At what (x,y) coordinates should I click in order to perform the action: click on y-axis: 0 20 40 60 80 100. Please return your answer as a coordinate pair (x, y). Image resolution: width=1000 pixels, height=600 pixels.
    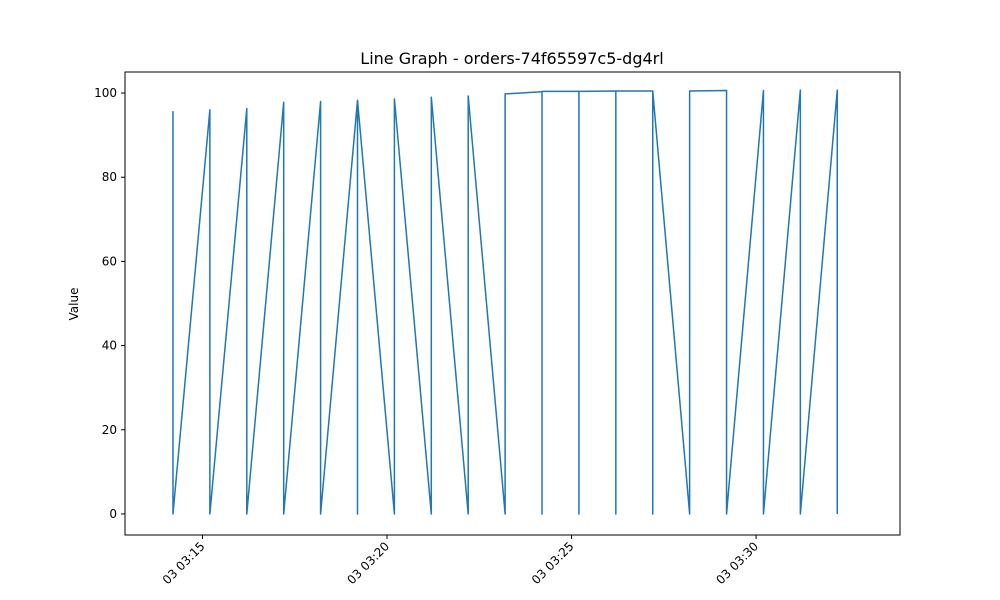
    Looking at the image, I should click on (109, 303).